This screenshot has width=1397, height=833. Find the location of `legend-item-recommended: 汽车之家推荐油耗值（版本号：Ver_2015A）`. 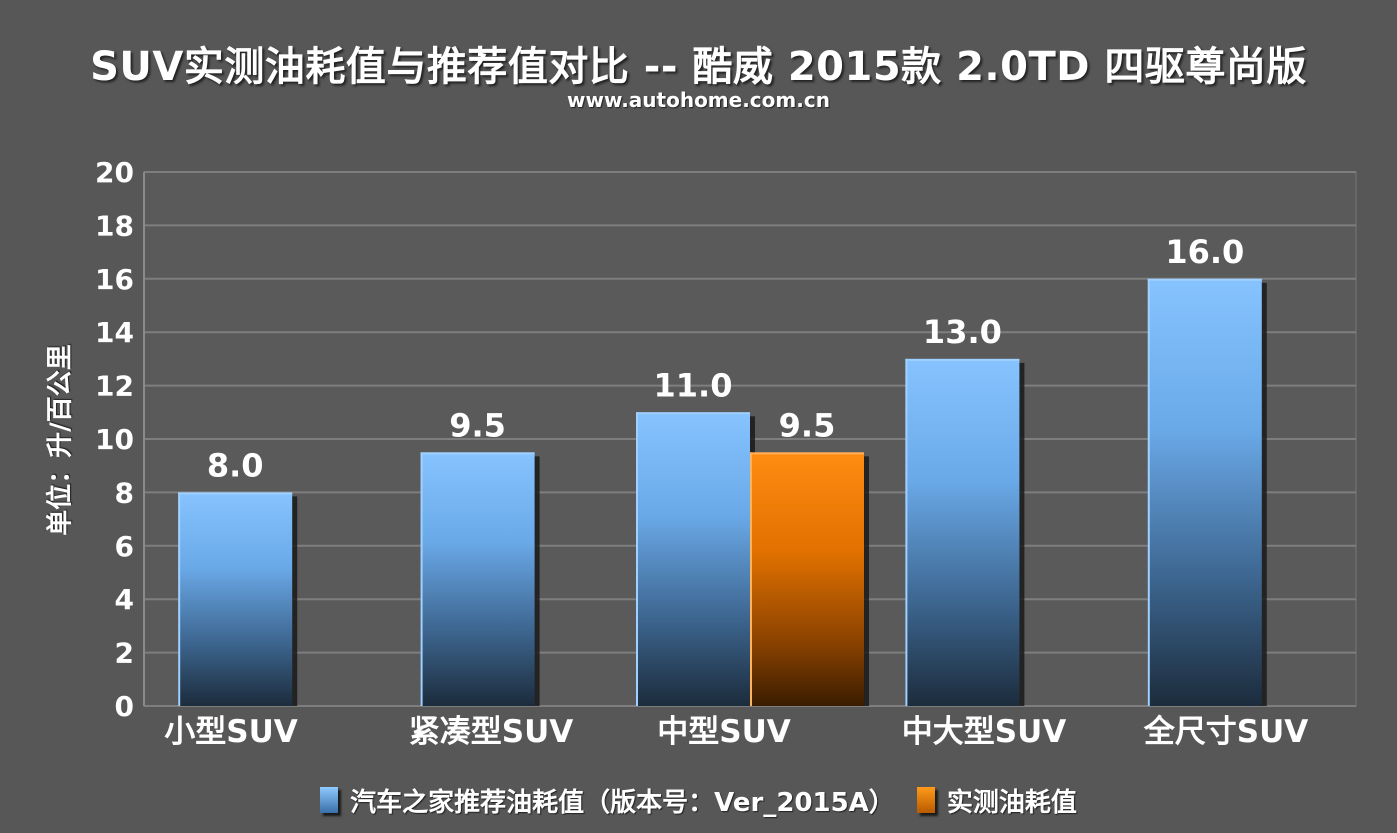

legend-item-recommended: 汽车之家推荐油耗值（版本号：Ver_2015A） is located at coordinates (607, 800).